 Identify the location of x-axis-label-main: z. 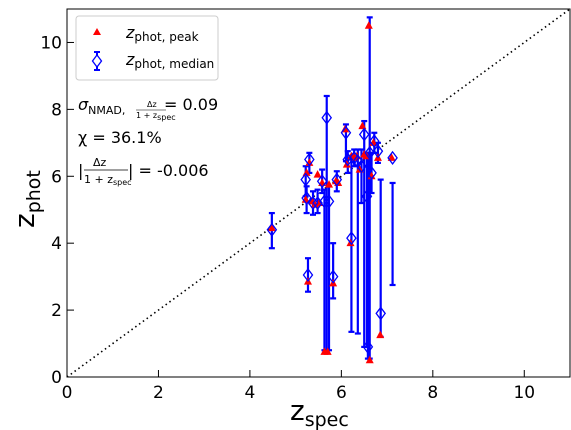
(297, 410).